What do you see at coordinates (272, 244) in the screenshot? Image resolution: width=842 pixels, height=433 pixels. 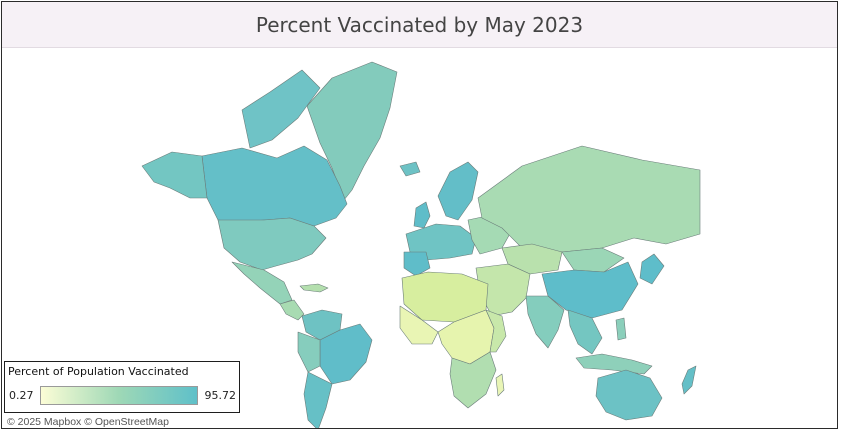 I see `usa-shape` at bounding box center [272, 244].